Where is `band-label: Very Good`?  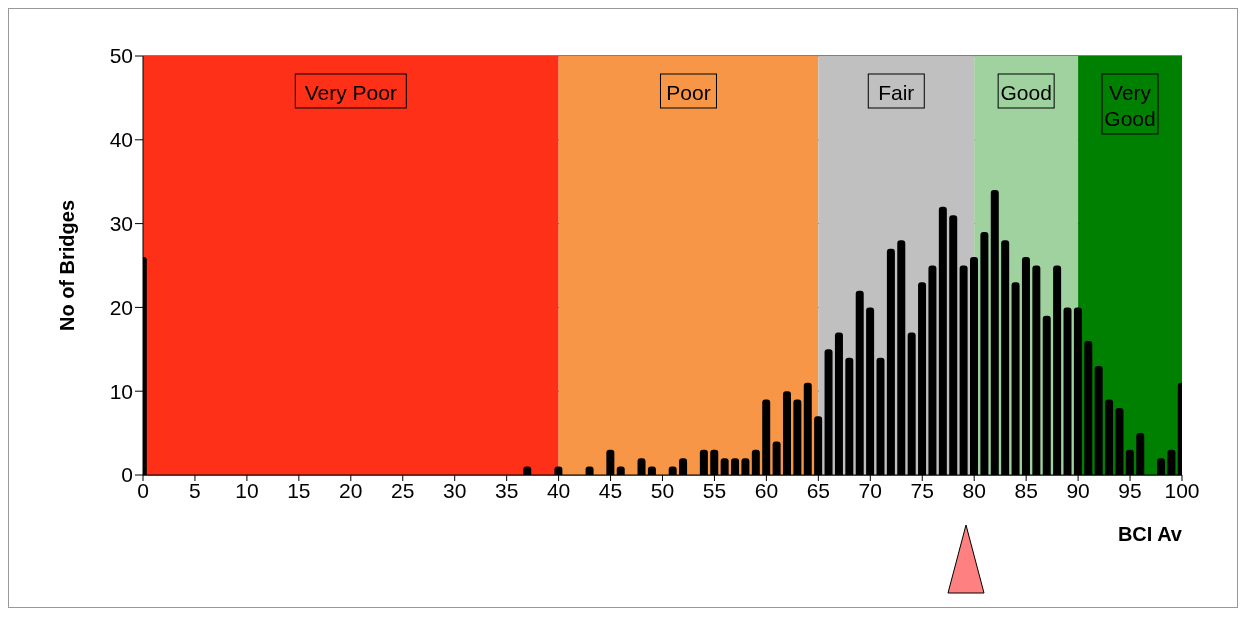
band-label: Very Good is located at coordinates (1130, 105).